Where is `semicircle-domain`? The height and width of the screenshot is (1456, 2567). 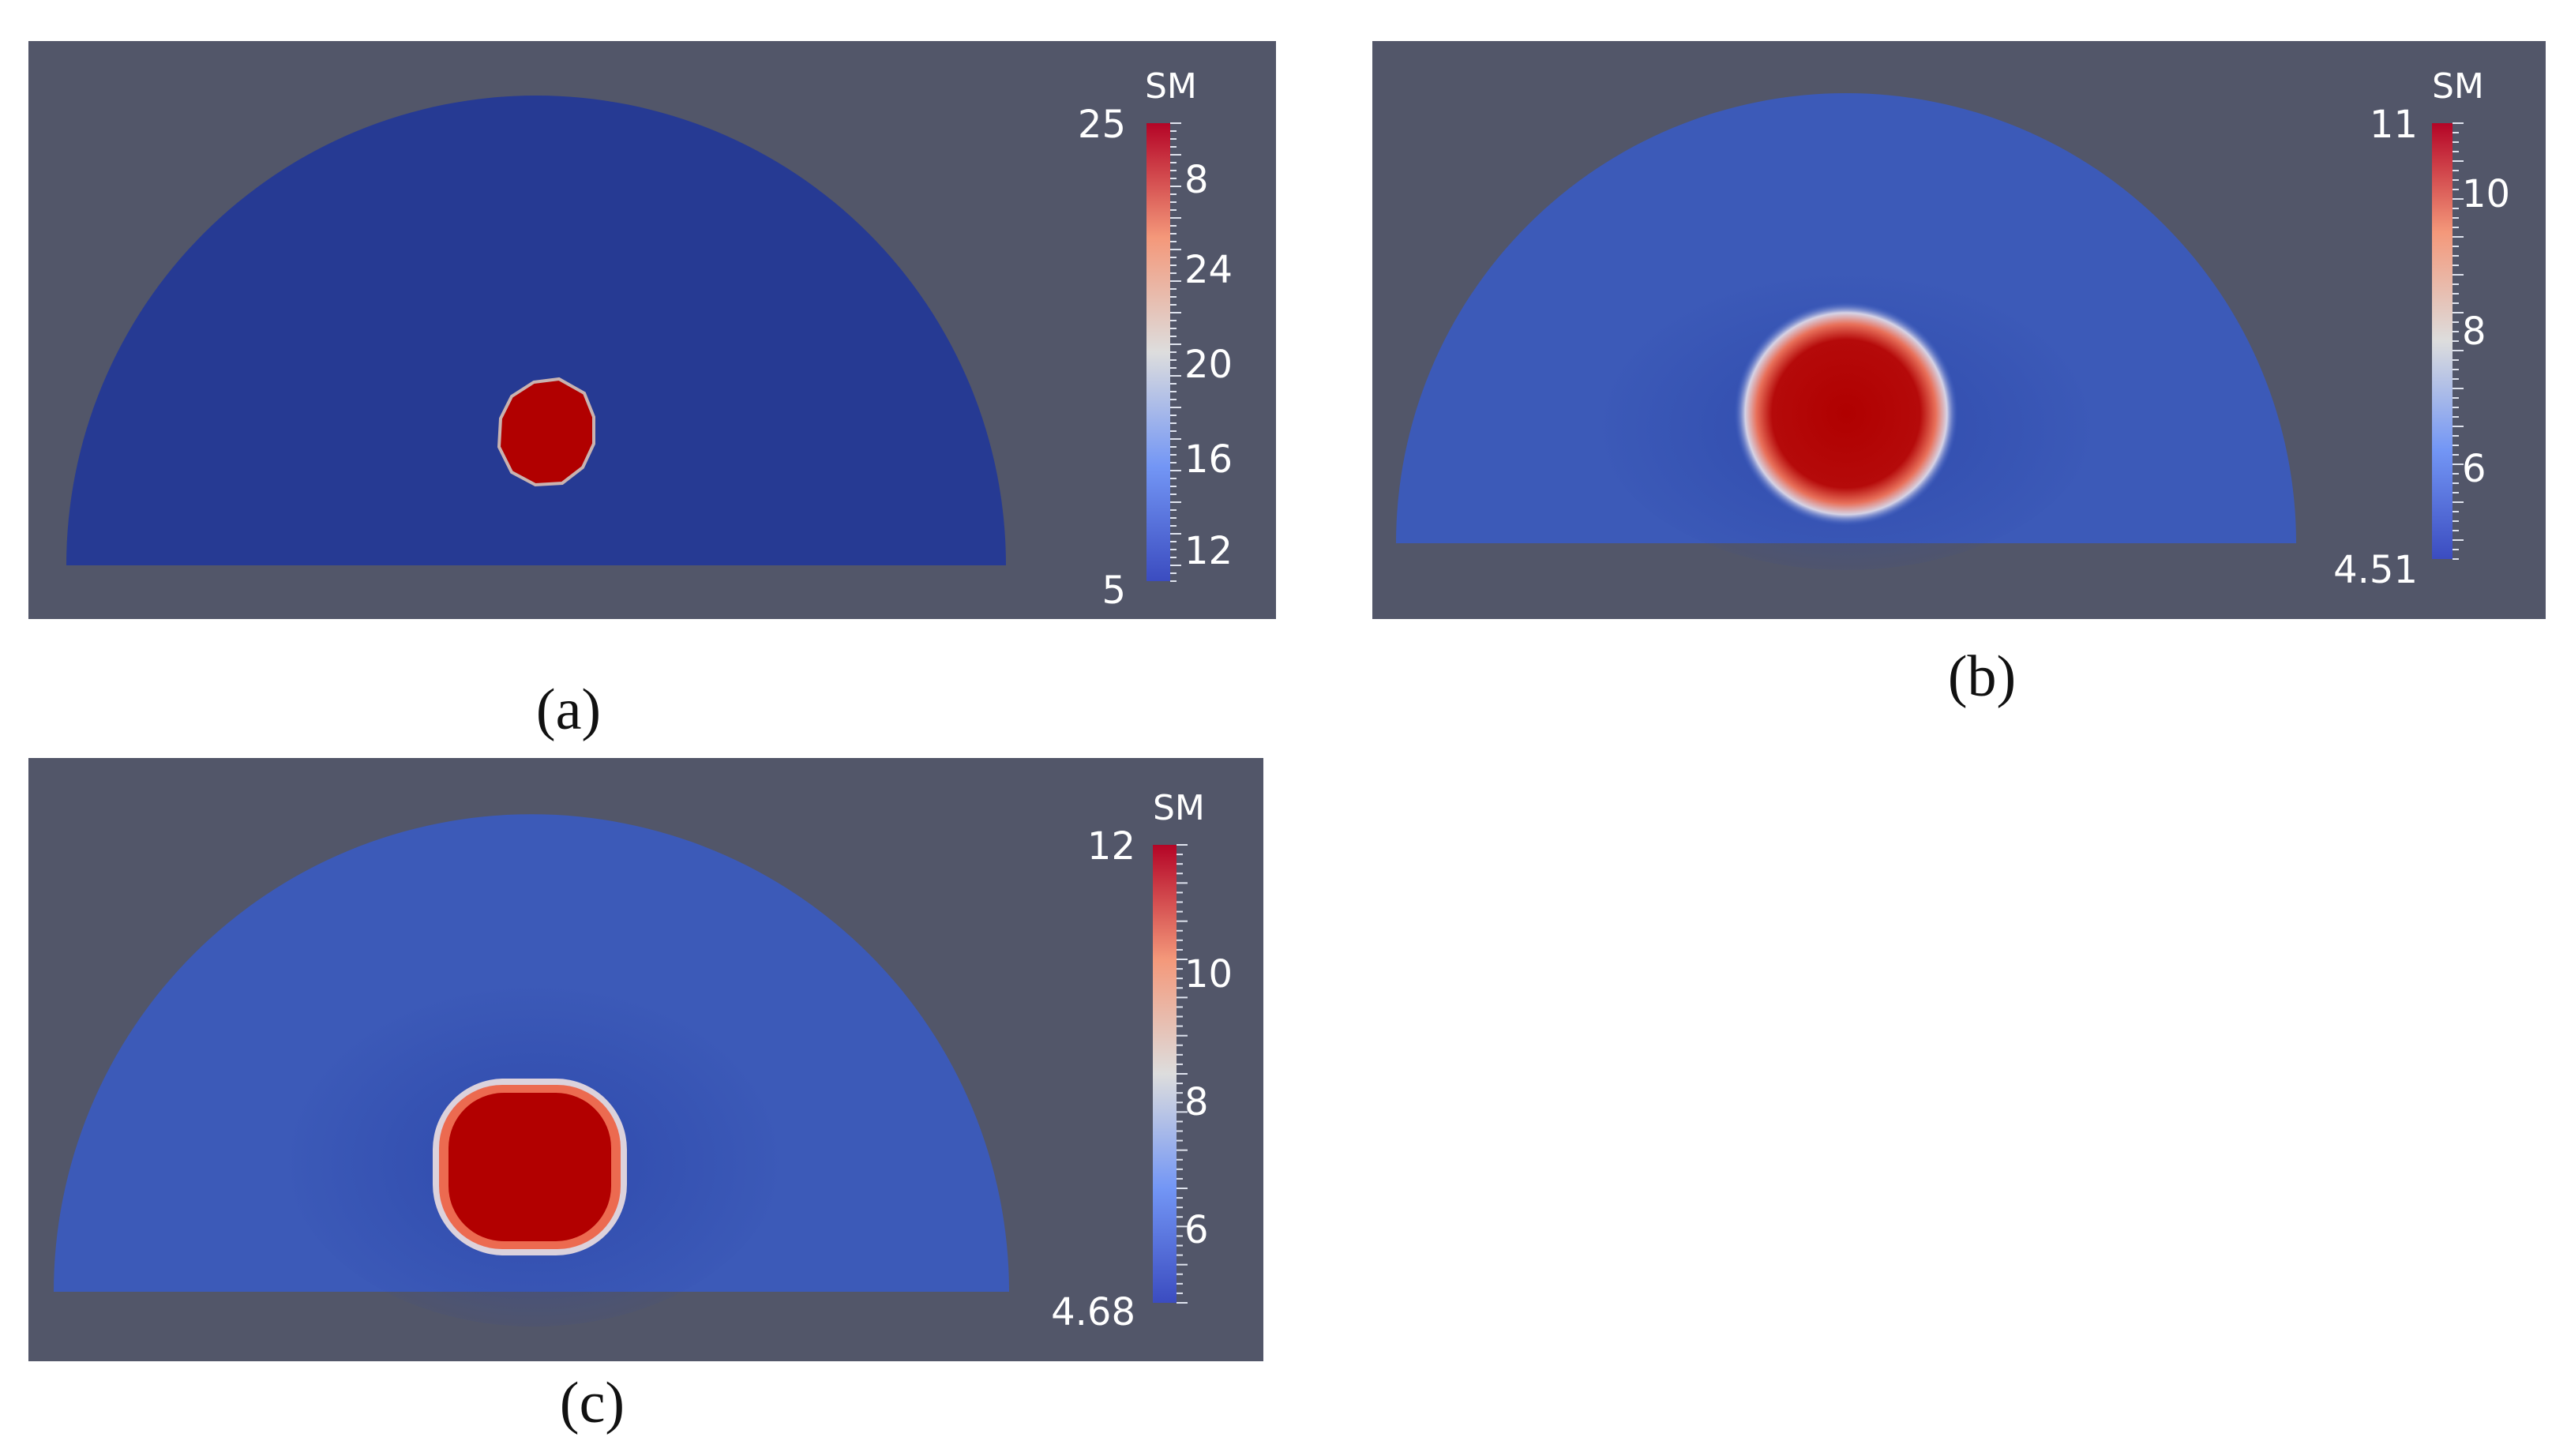
semicircle-domain is located at coordinates (536, 330).